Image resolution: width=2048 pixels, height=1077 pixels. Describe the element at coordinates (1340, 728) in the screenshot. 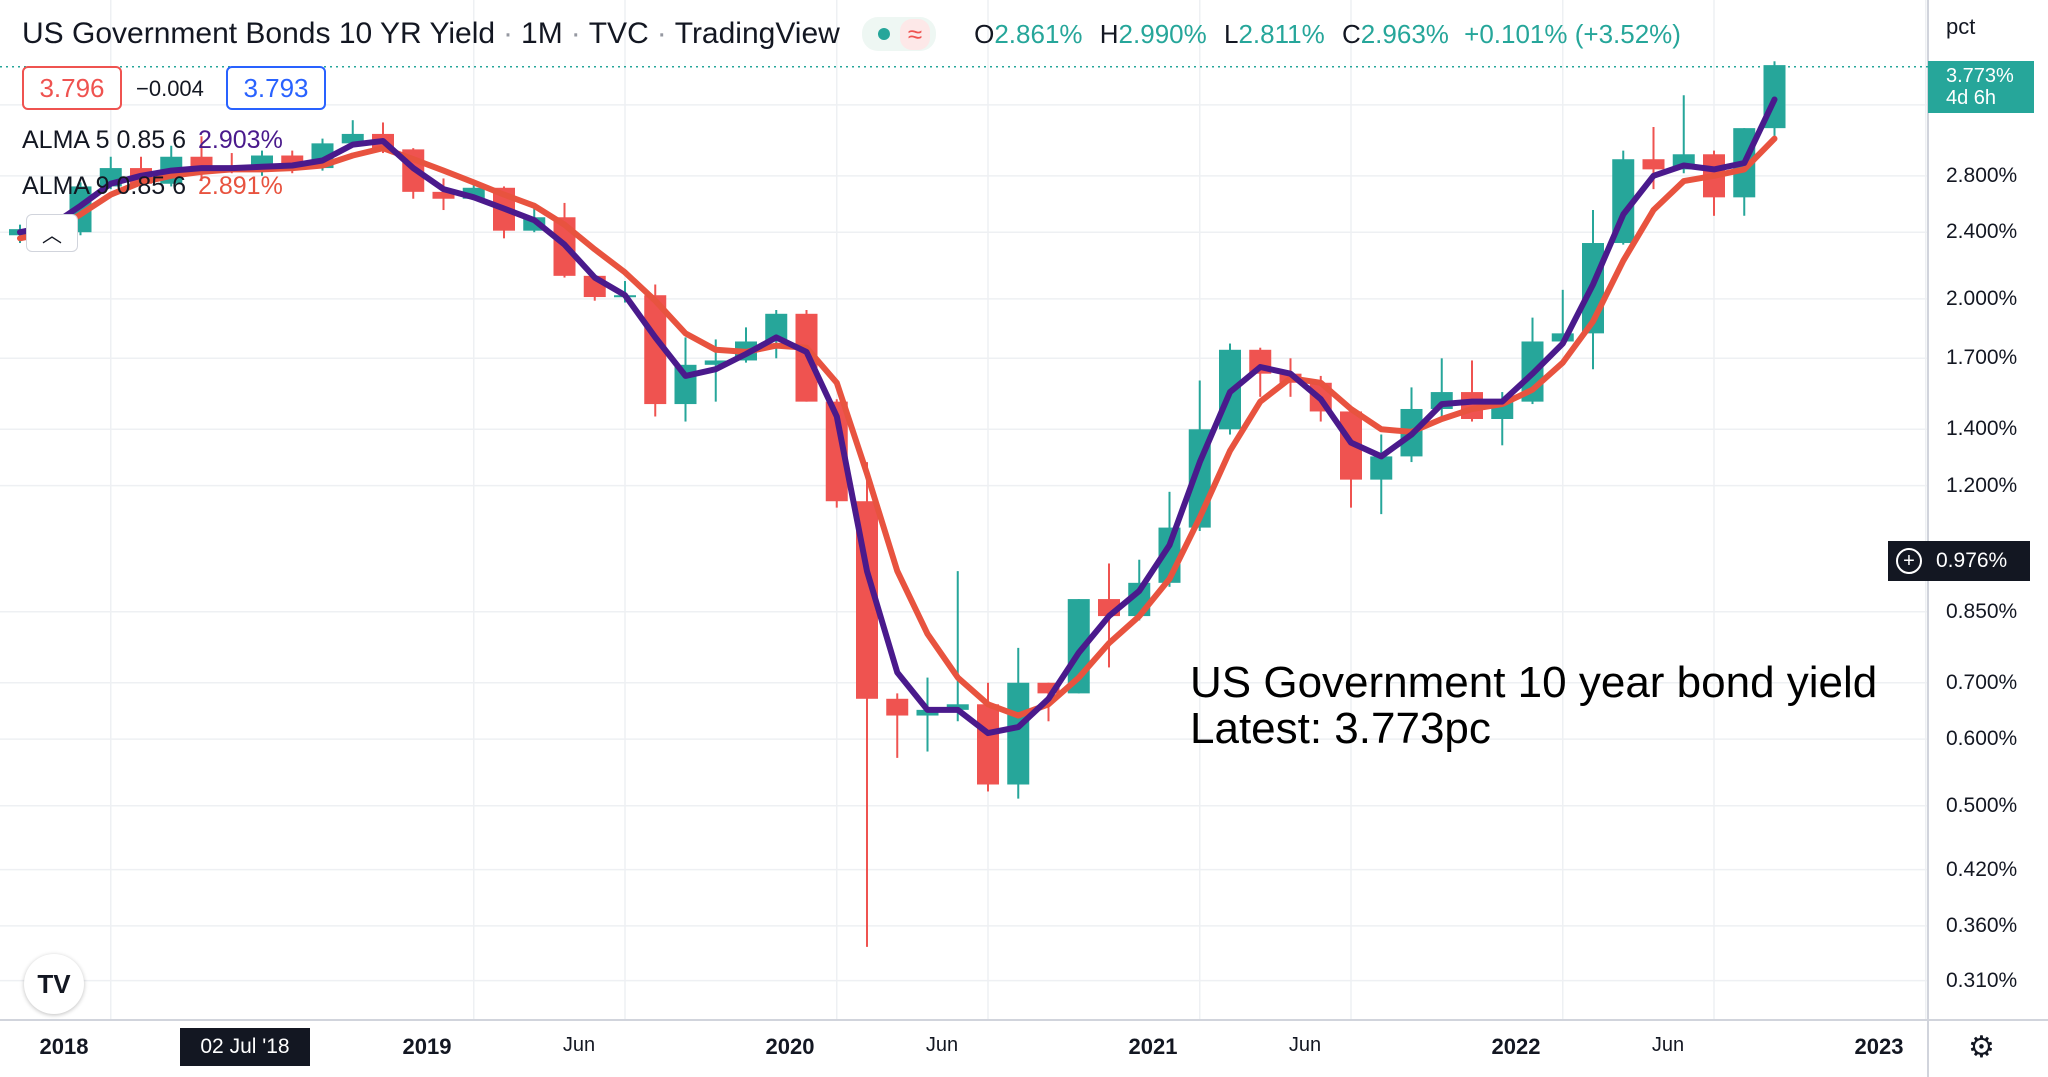

I see `annotation-line-2: Latest: 3.773pc` at that location.